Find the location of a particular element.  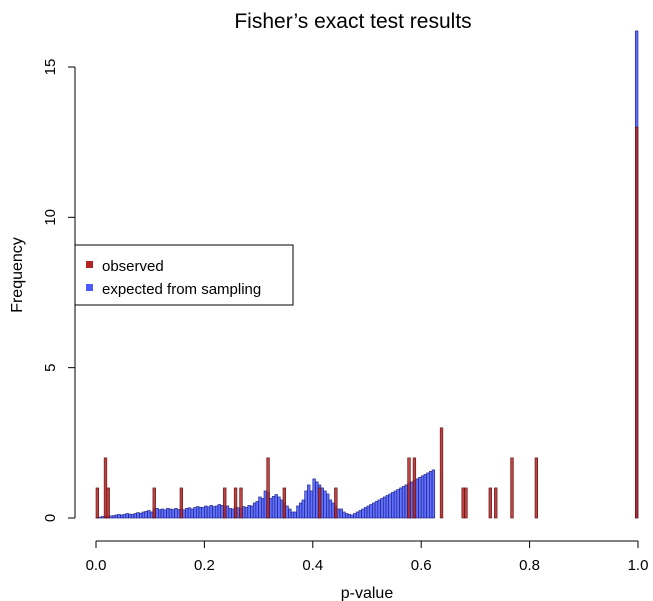

legend: observed expected from sampling is located at coordinates (184, 275).